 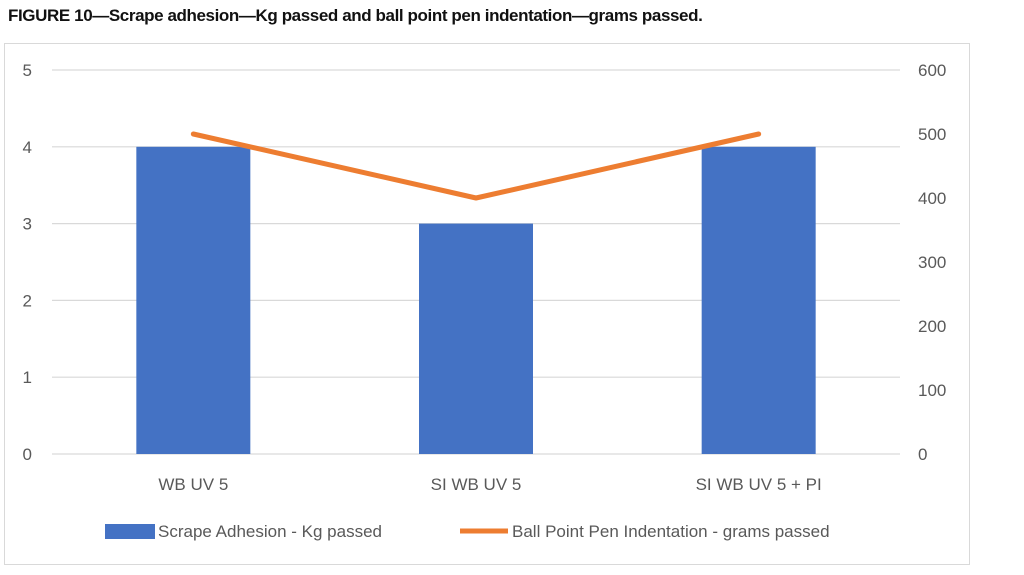 What do you see at coordinates (759, 484) in the screenshot?
I see `category-label: SI WB UV 5 + PI` at bounding box center [759, 484].